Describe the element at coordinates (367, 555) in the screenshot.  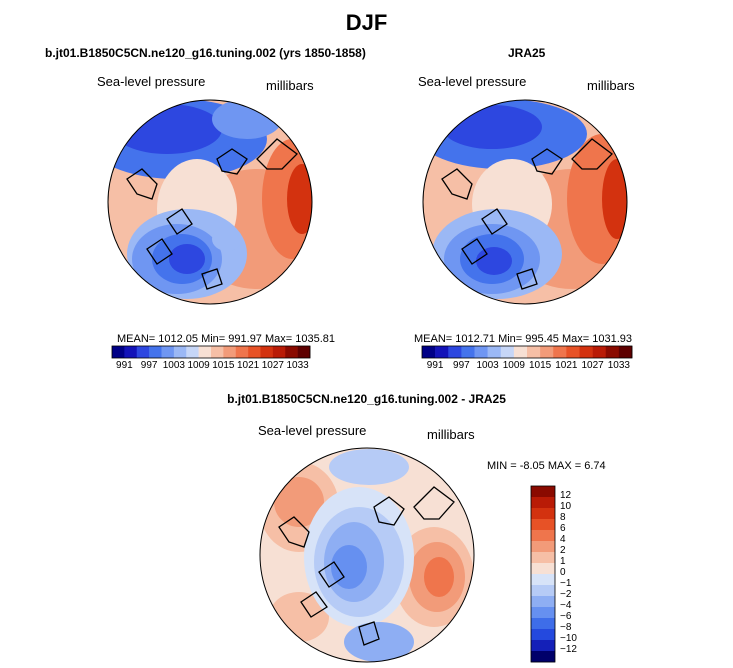
I see `polar-map-diff` at that location.